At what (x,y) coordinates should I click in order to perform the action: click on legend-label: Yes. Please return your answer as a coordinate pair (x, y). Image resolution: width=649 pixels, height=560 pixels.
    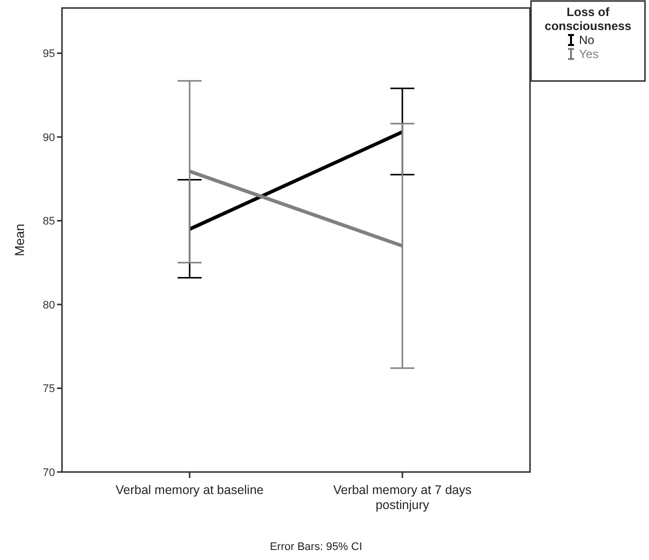
    Looking at the image, I should click on (589, 54).